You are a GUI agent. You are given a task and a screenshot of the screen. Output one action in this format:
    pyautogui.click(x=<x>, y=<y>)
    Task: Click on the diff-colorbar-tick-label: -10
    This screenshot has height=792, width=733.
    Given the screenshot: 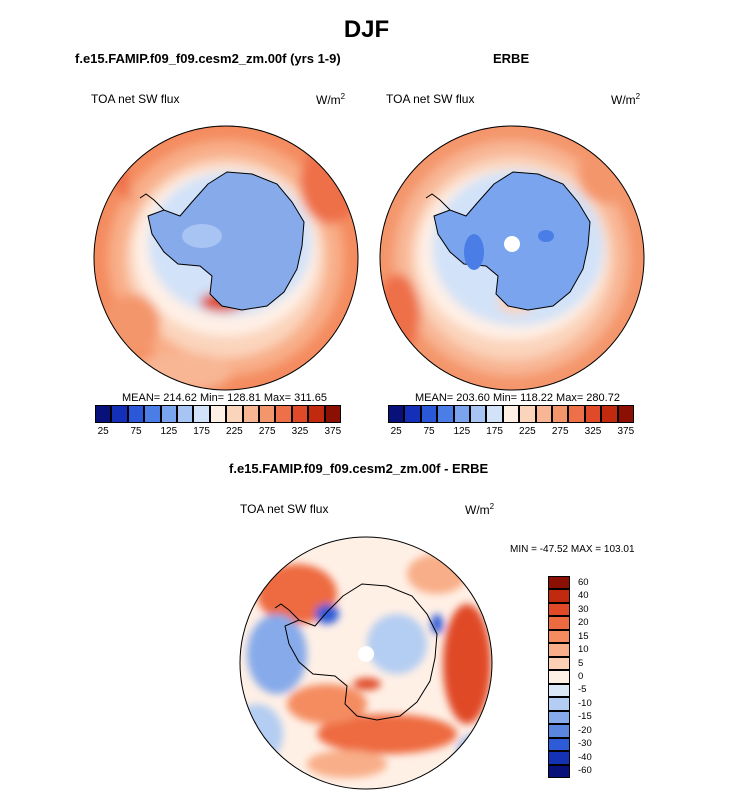 What is the action you would take?
    pyautogui.click(x=585, y=703)
    